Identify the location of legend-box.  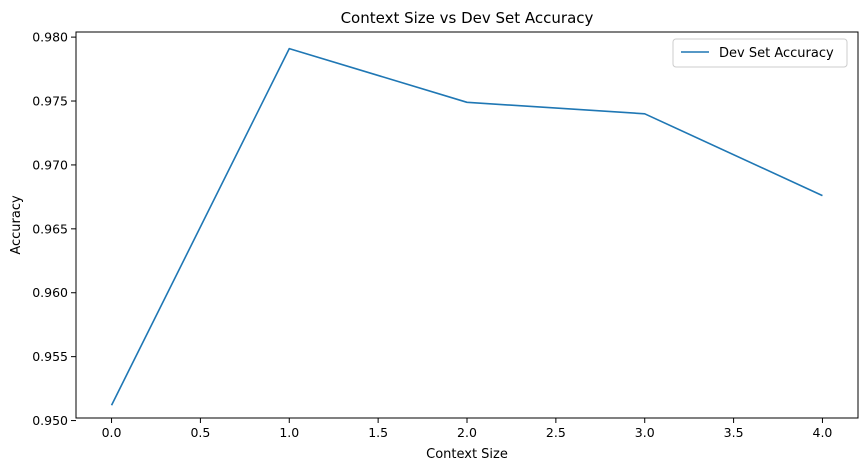
(760, 53).